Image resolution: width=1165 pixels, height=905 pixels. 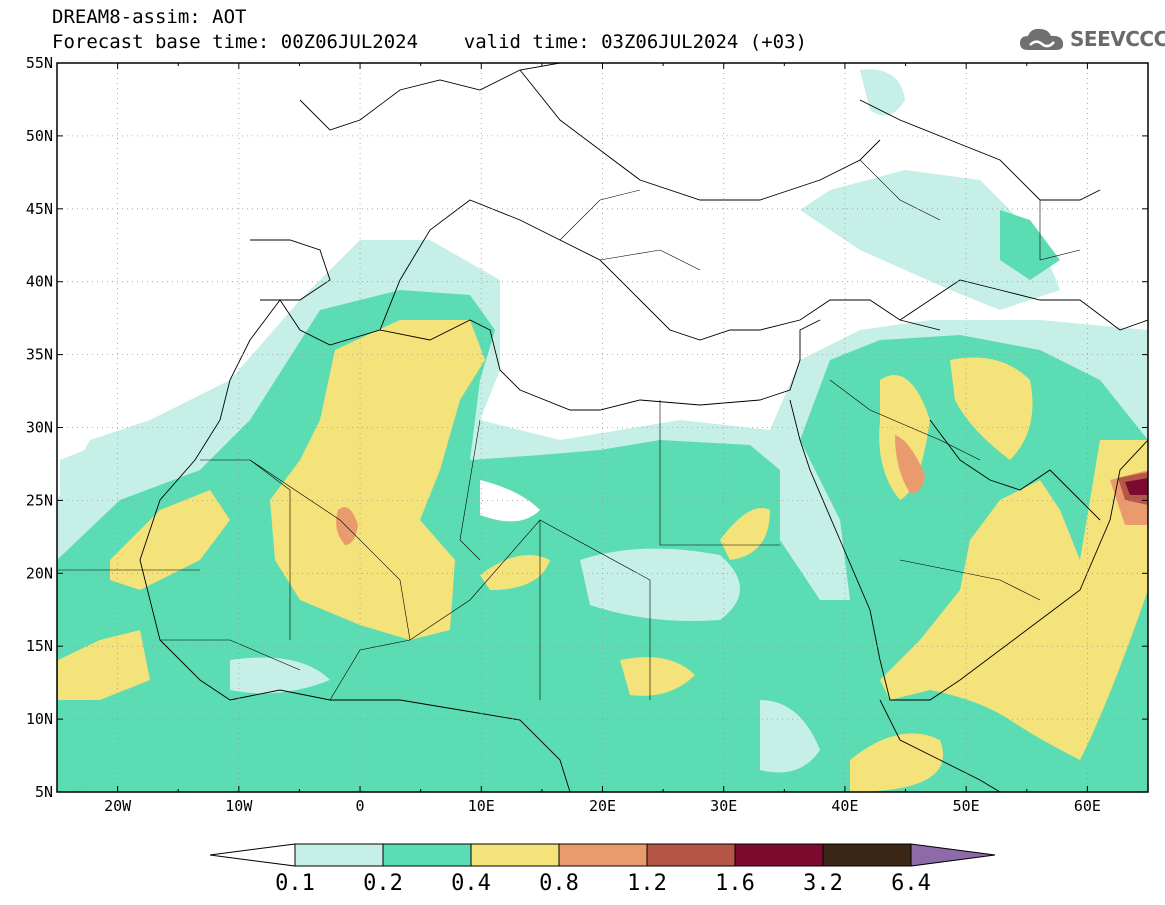 What do you see at coordinates (39, 719) in the screenshot?
I see `lat-label: 10N` at bounding box center [39, 719].